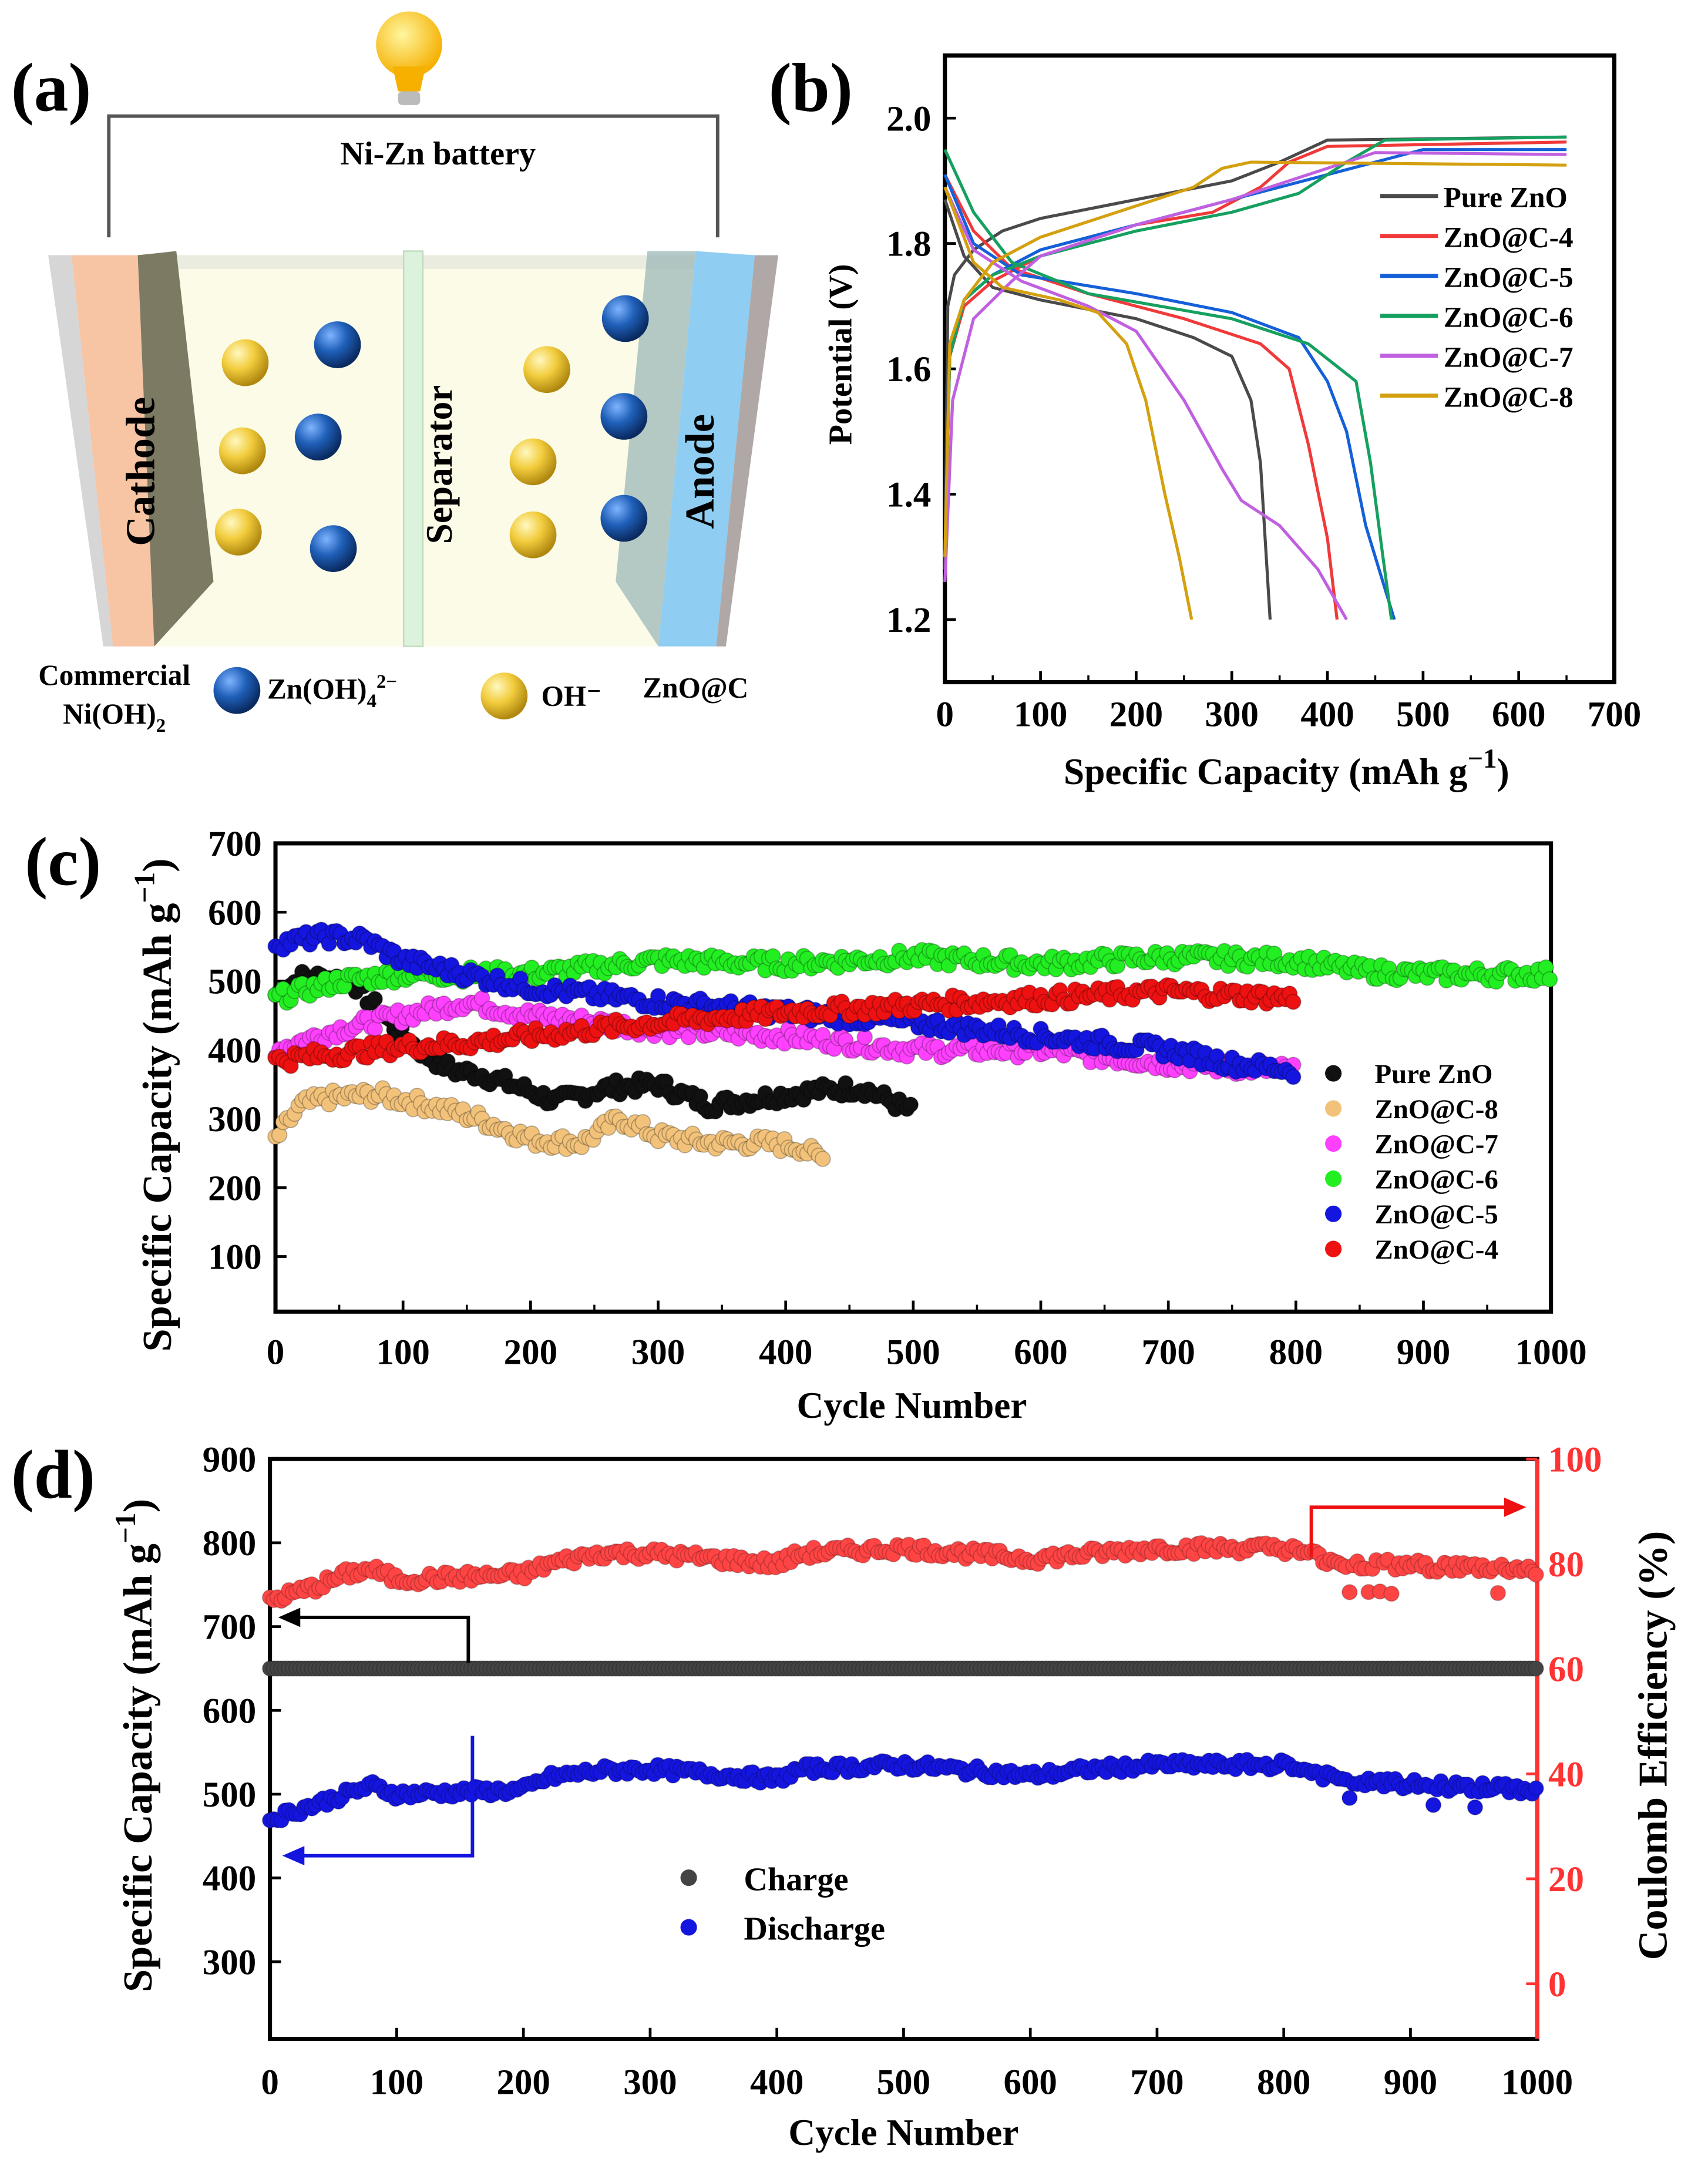 The height and width of the screenshot is (2166, 1708). What do you see at coordinates (1566, 1565) in the screenshot?
I see `y2-tick-label: 80` at bounding box center [1566, 1565].